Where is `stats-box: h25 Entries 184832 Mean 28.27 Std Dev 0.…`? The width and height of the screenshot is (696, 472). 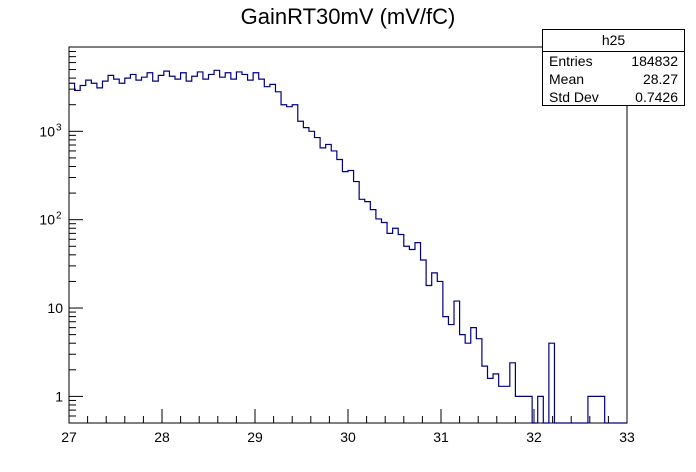
stats-box: h25 Entries 184832 Mean 28.27 Std Dev 0.… is located at coordinates (613, 67).